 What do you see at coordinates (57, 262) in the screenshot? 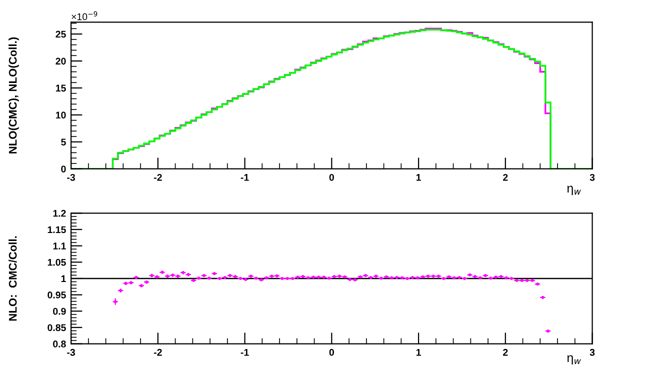
I see `y-tick-label: 1.05` at bounding box center [57, 262].